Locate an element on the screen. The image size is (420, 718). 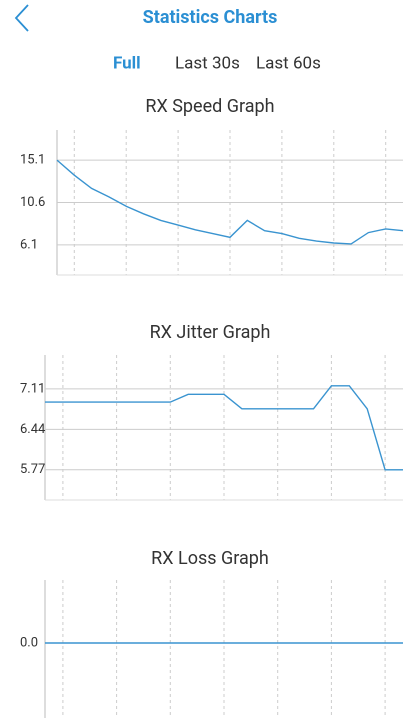
back-button is located at coordinates (21, 18).